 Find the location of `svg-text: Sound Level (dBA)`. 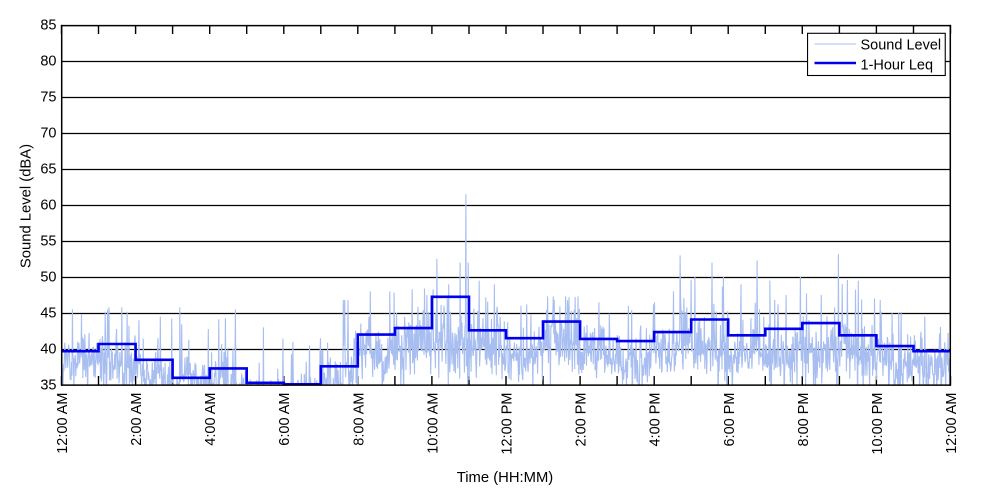

svg-text: Sound Level (dBA) is located at coordinates (27, 206).